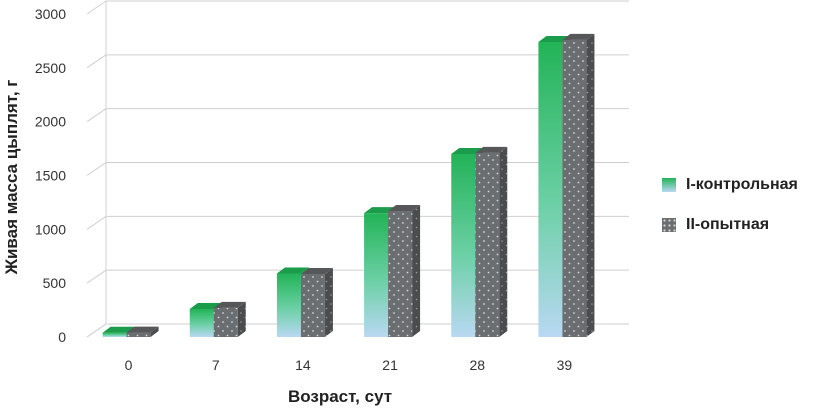 The width and height of the screenshot is (824, 408). I want to click on y-tick-label: 2500, so click(50, 68).